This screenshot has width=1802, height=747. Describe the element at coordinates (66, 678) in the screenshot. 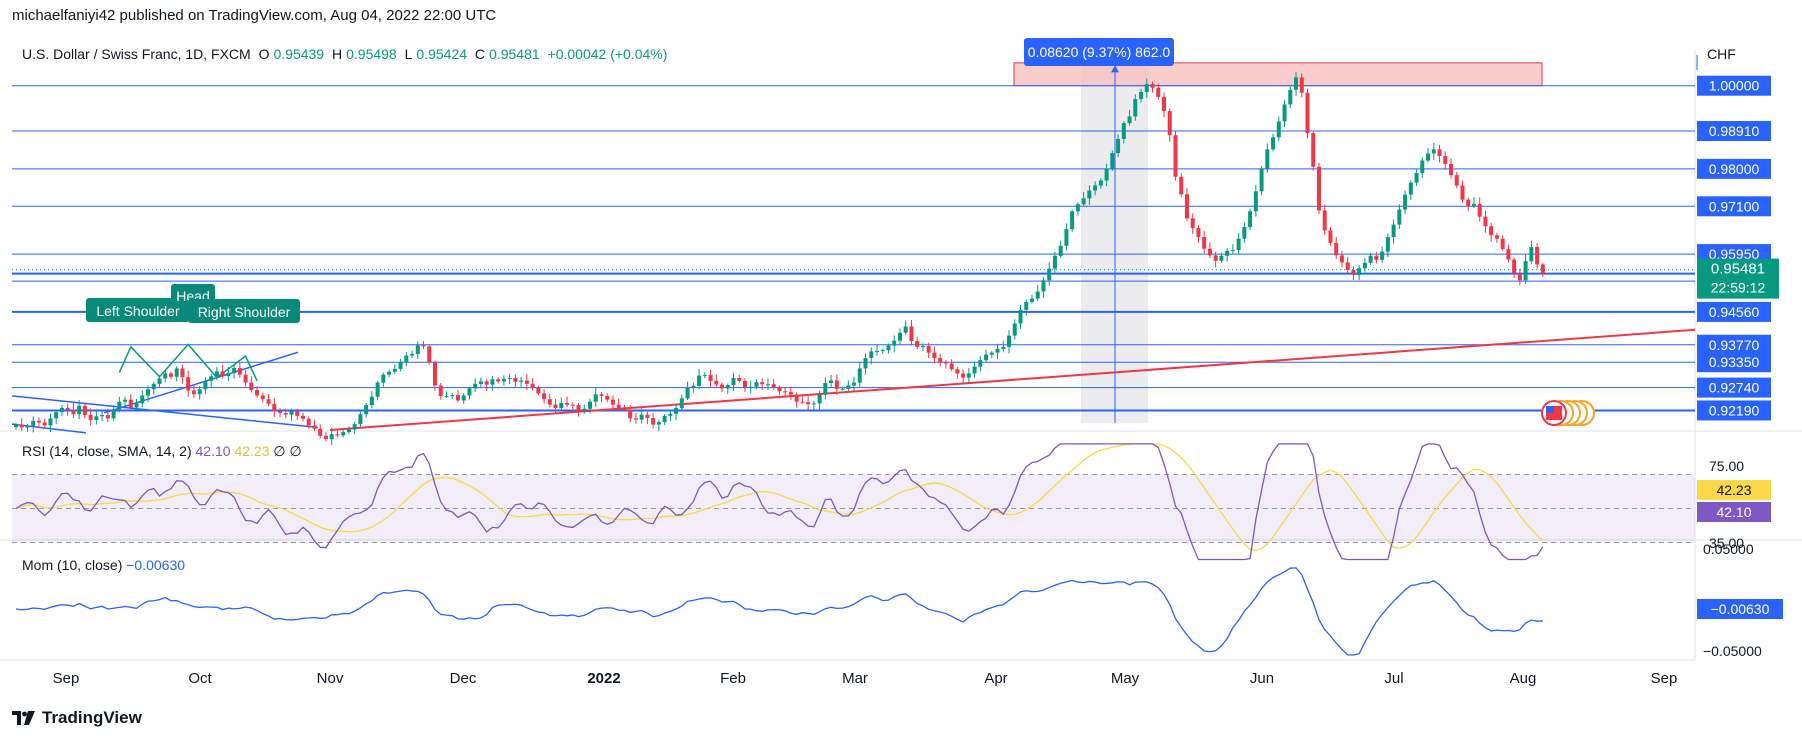

I see `time-axis-label: Sep` at that location.